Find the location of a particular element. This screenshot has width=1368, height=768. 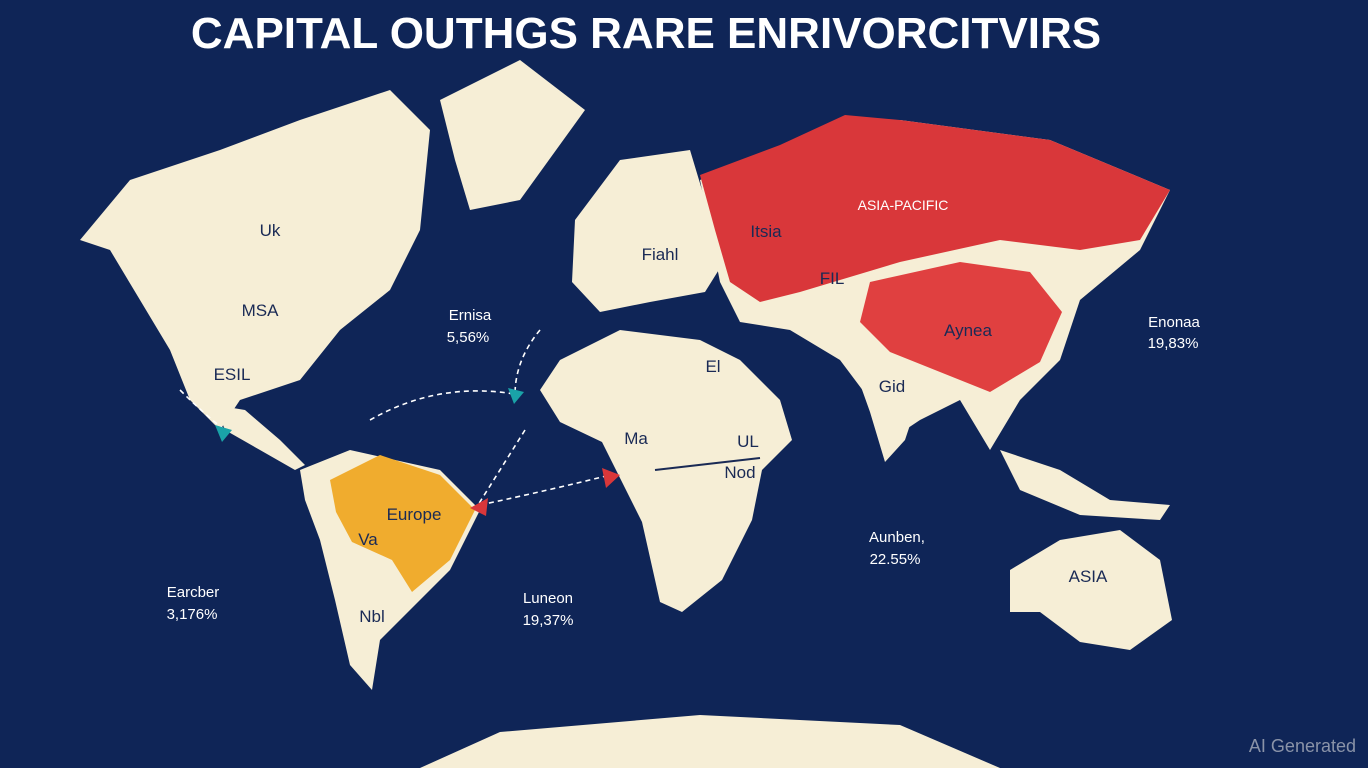

label: Aynea is located at coordinates (968, 330).